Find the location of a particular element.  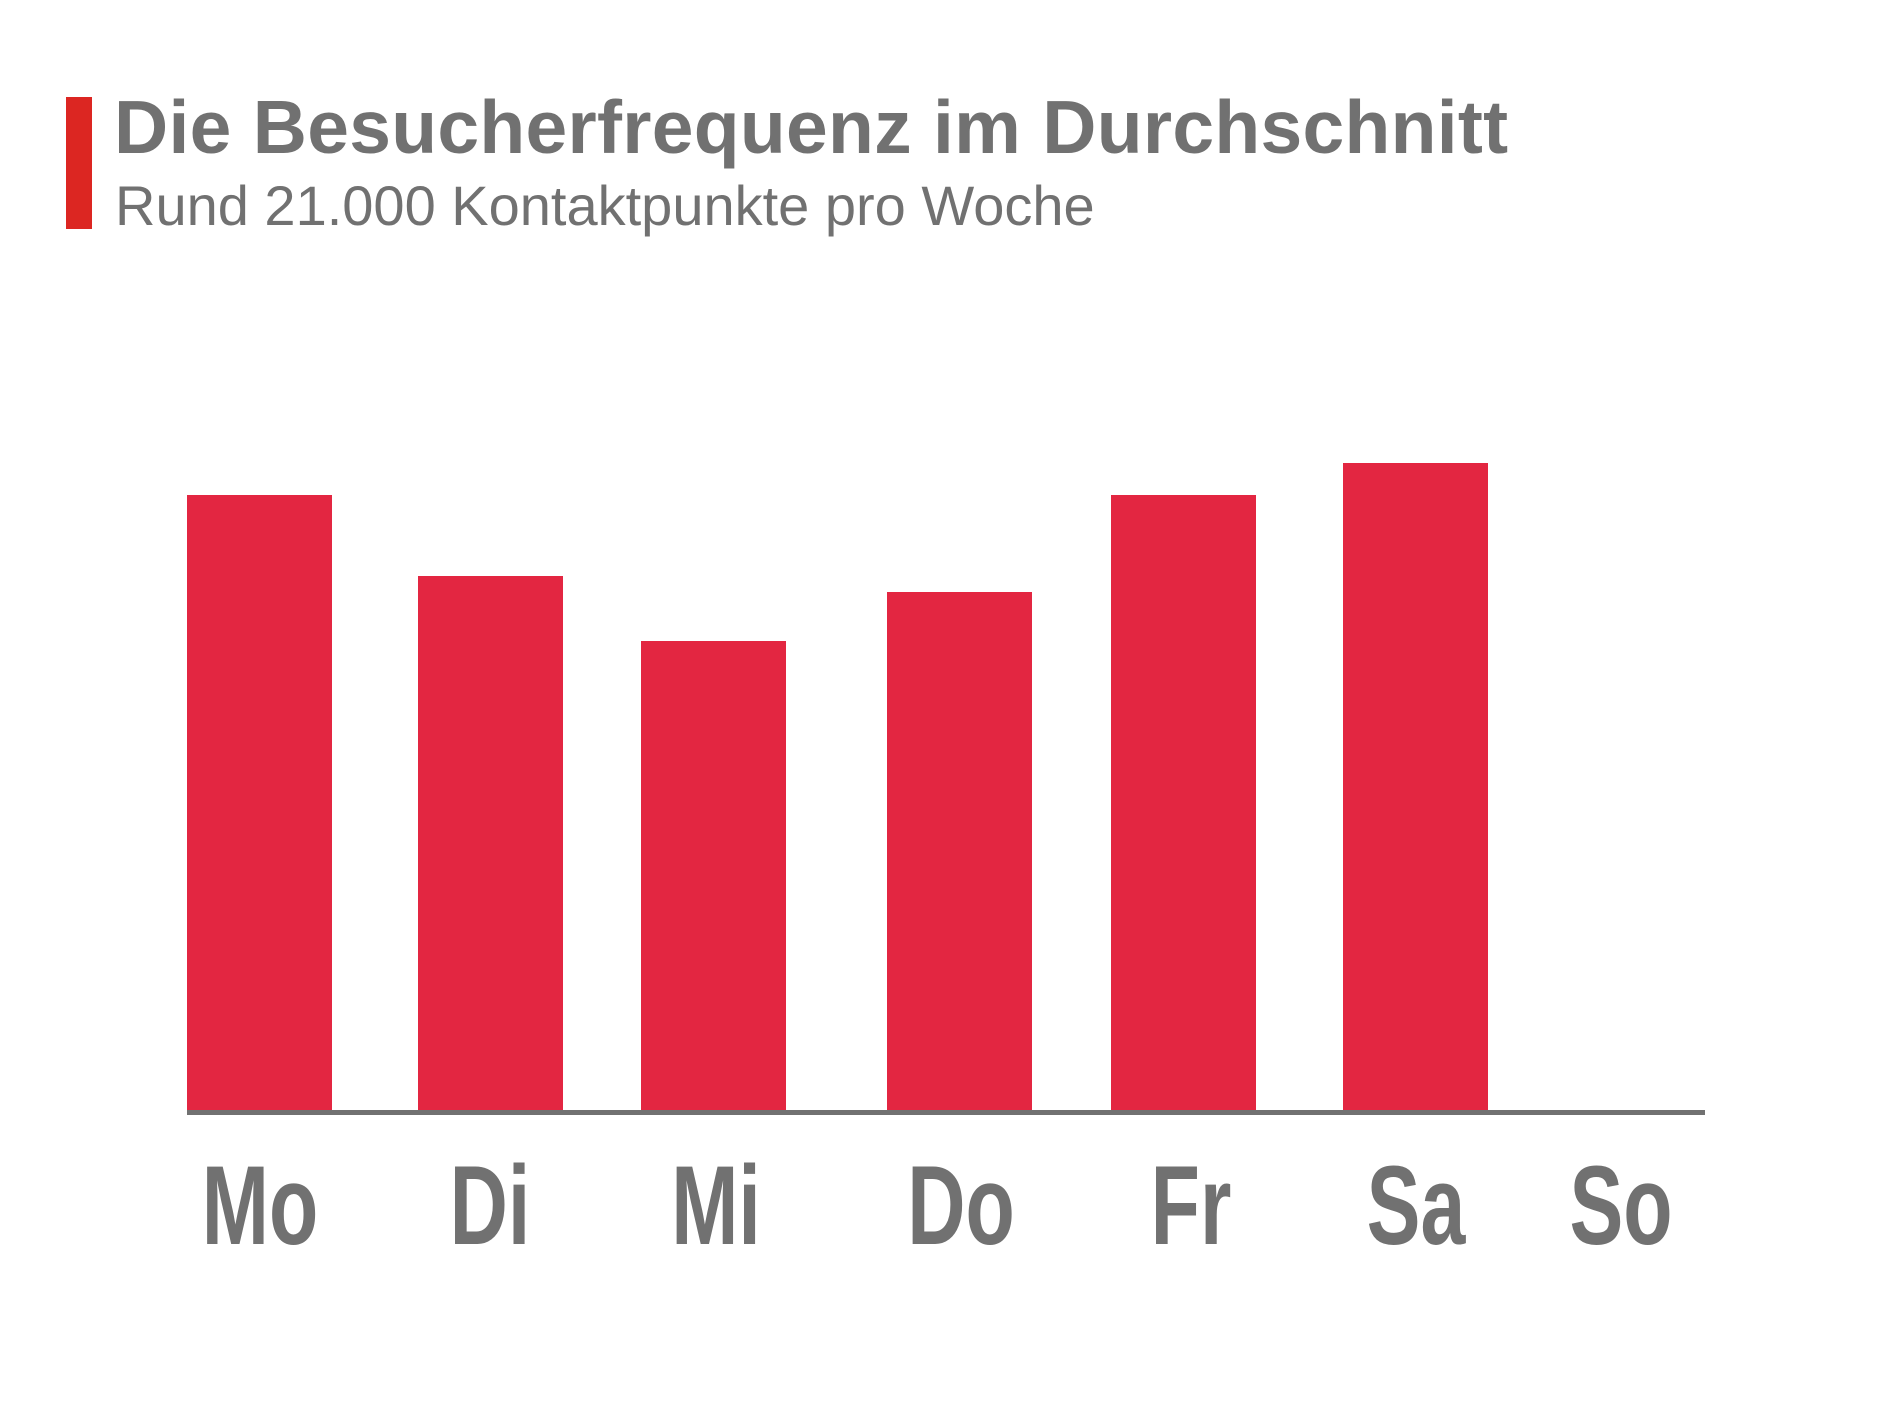

chart-title: Die Besucherfrequenz im Durchschnitt is located at coordinates (811, 127).